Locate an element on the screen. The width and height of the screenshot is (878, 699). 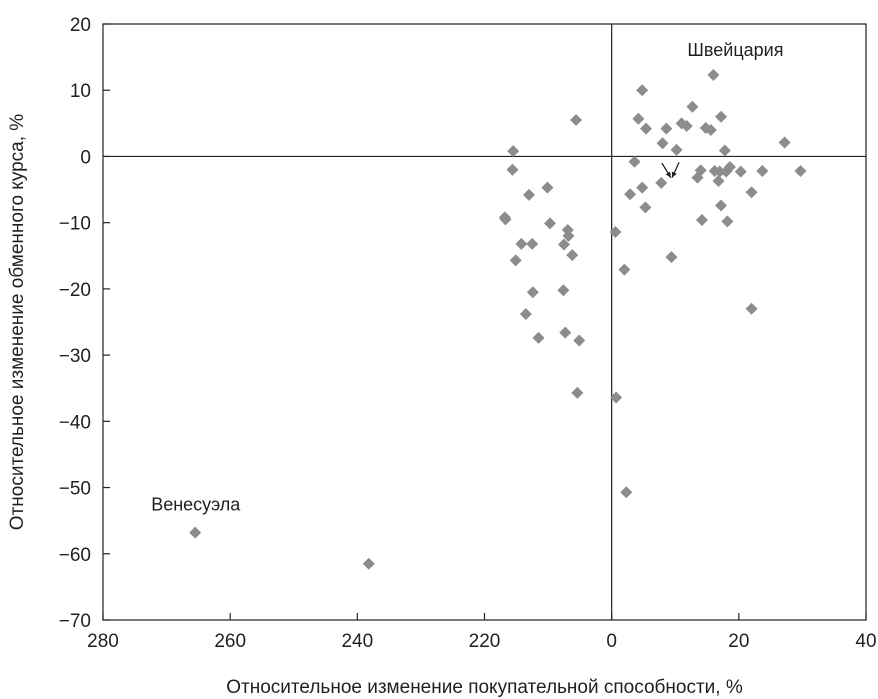
x-tick-label: 20 is located at coordinates (738, 641).